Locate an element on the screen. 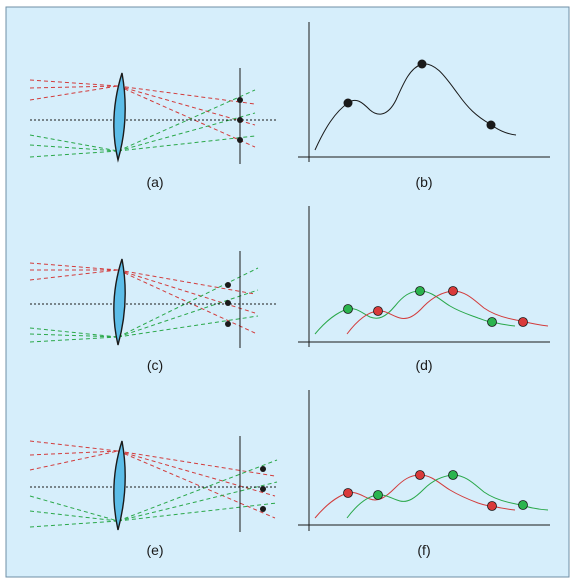 The image size is (575, 581). panel-c-green-rays is located at coordinates (144, 305).